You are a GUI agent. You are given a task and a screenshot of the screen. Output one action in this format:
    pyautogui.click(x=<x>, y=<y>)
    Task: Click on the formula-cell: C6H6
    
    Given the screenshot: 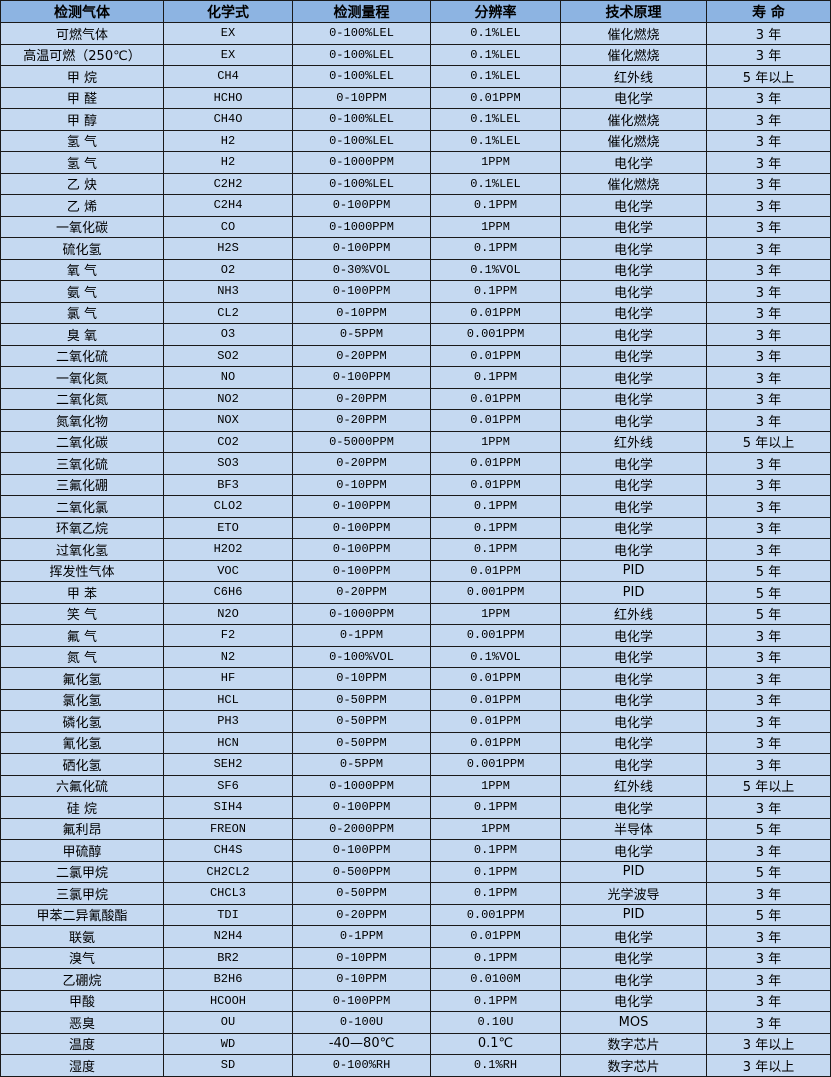 What is the action you would take?
    pyautogui.click(x=228, y=592)
    